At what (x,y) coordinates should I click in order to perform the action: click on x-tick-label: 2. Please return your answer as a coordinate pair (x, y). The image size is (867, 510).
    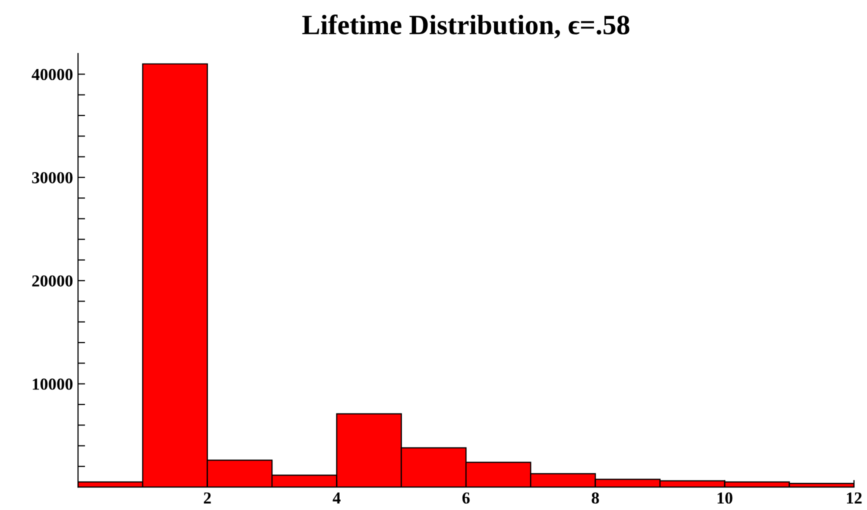
    Looking at the image, I should click on (207, 498).